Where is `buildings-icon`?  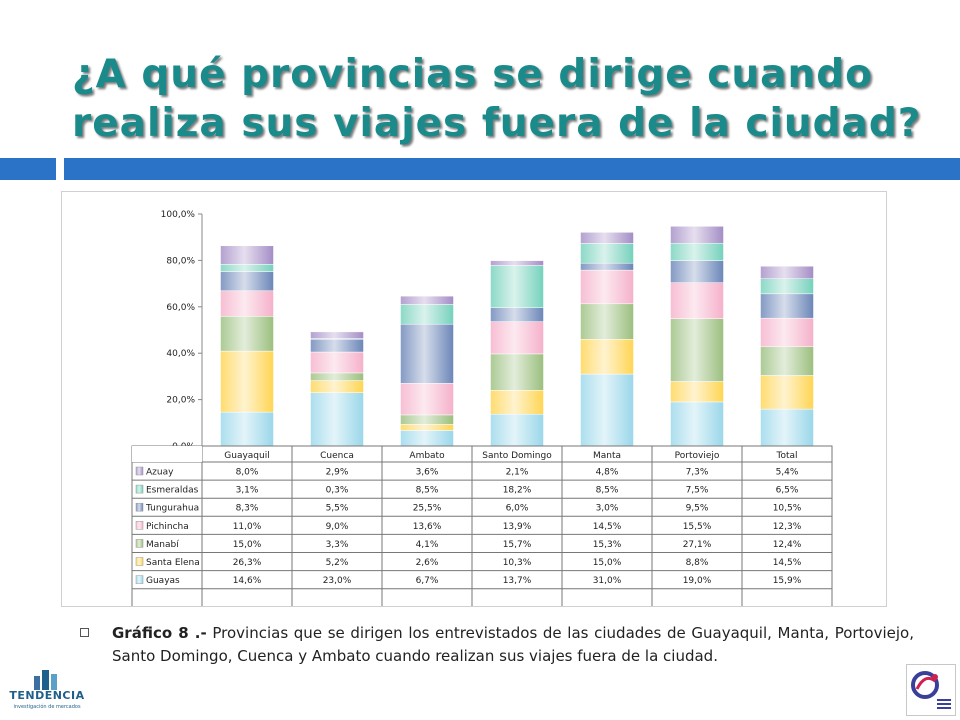
buildings-icon is located at coordinates (45, 680).